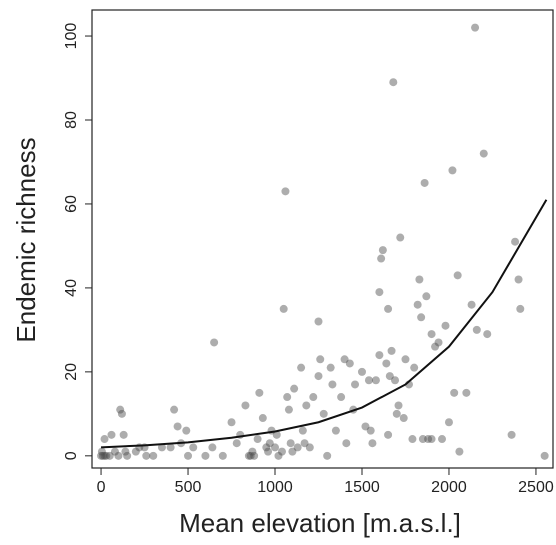  Describe the element at coordinates (71, 204) in the screenshot. I see `y-tick-label: 60` at that location.